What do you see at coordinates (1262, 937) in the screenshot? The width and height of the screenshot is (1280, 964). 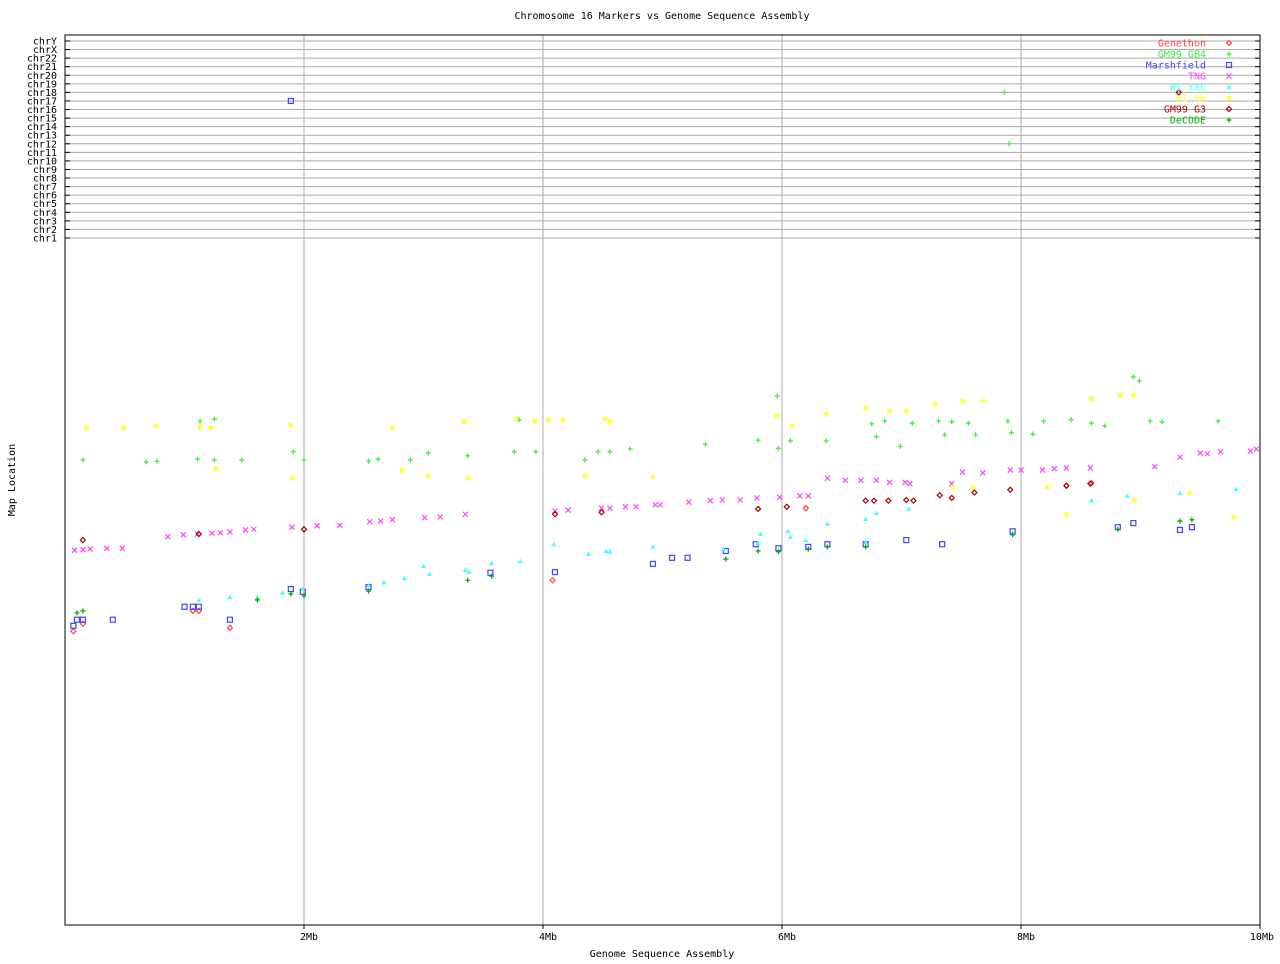 I see `x-tick-label: 10Mb` at bounding box center [1262, 937].